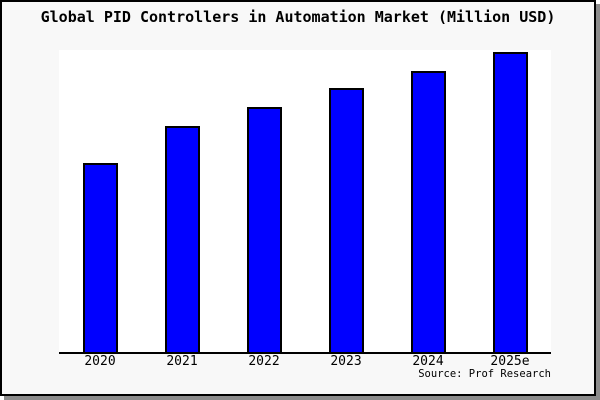 The height and width of the screenshot is (400, 600). I want to click on bar-2020, so click(100, 257).